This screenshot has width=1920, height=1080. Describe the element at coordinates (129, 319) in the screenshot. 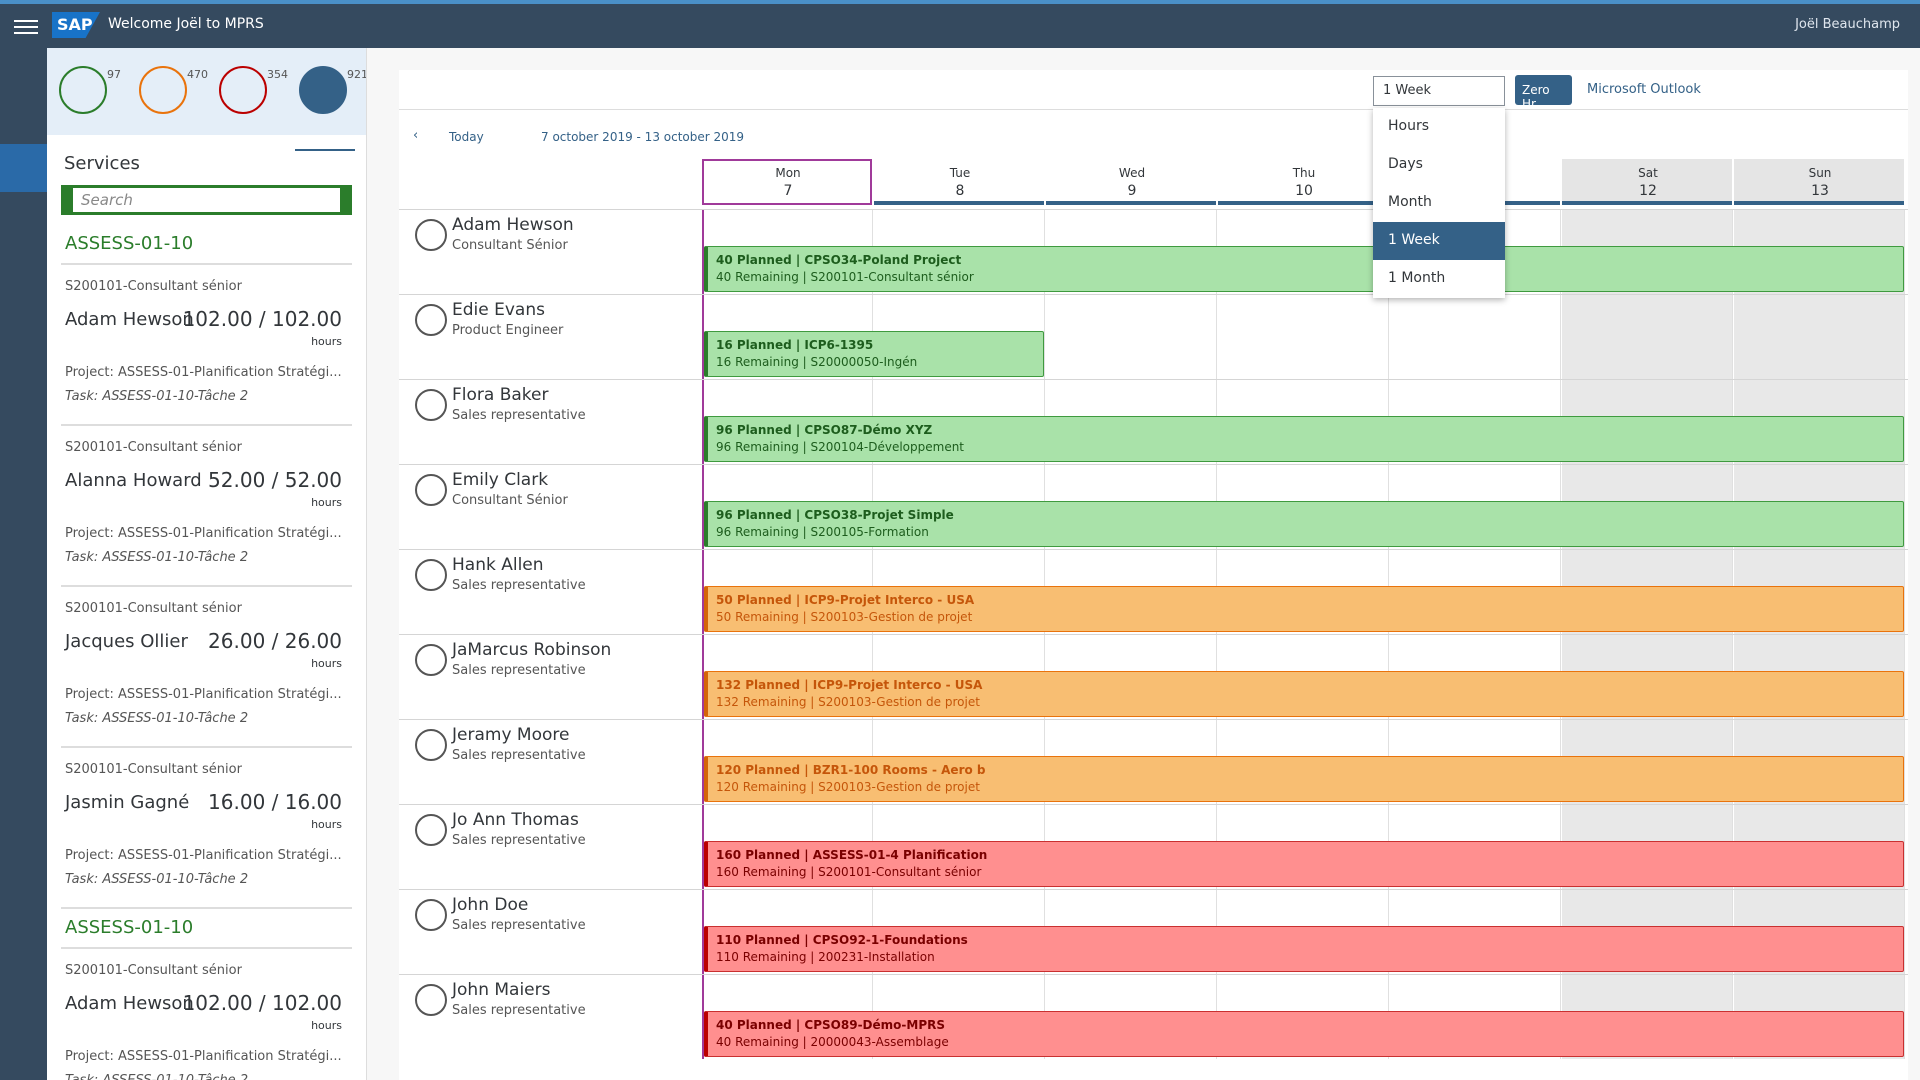

I see `card-name: Adam Hewson` at that location.